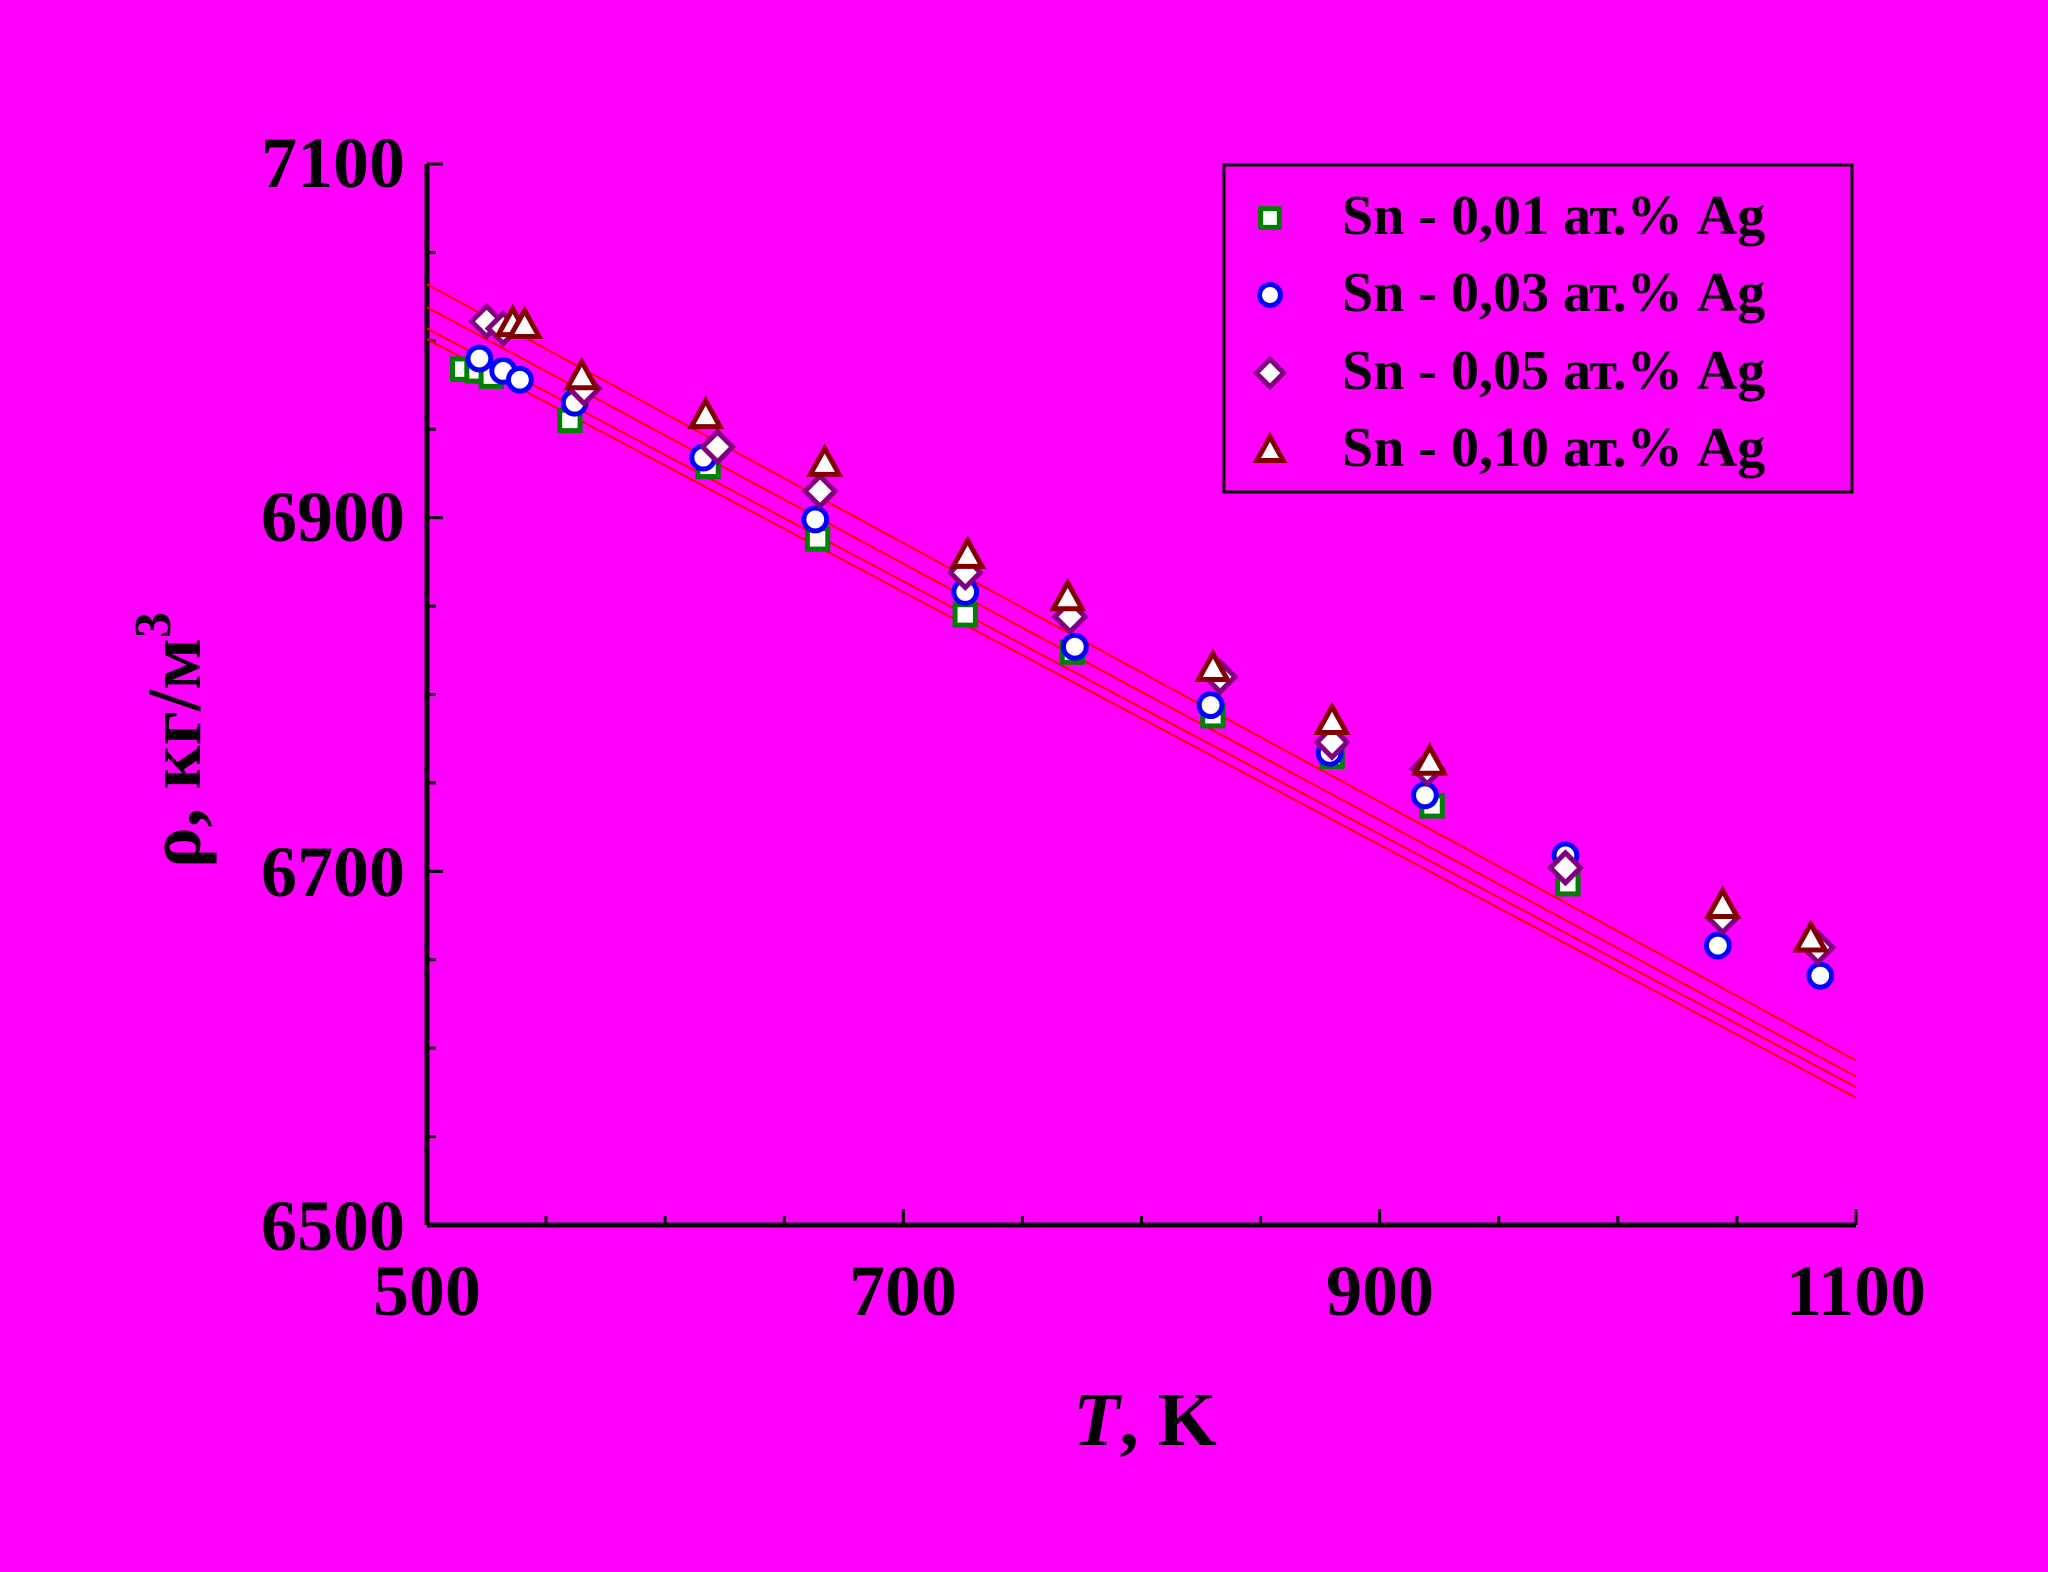 The height and width of the screenshot is (1572, 2048). I want to click on legend-marker-diamond, so click(1270, 373).